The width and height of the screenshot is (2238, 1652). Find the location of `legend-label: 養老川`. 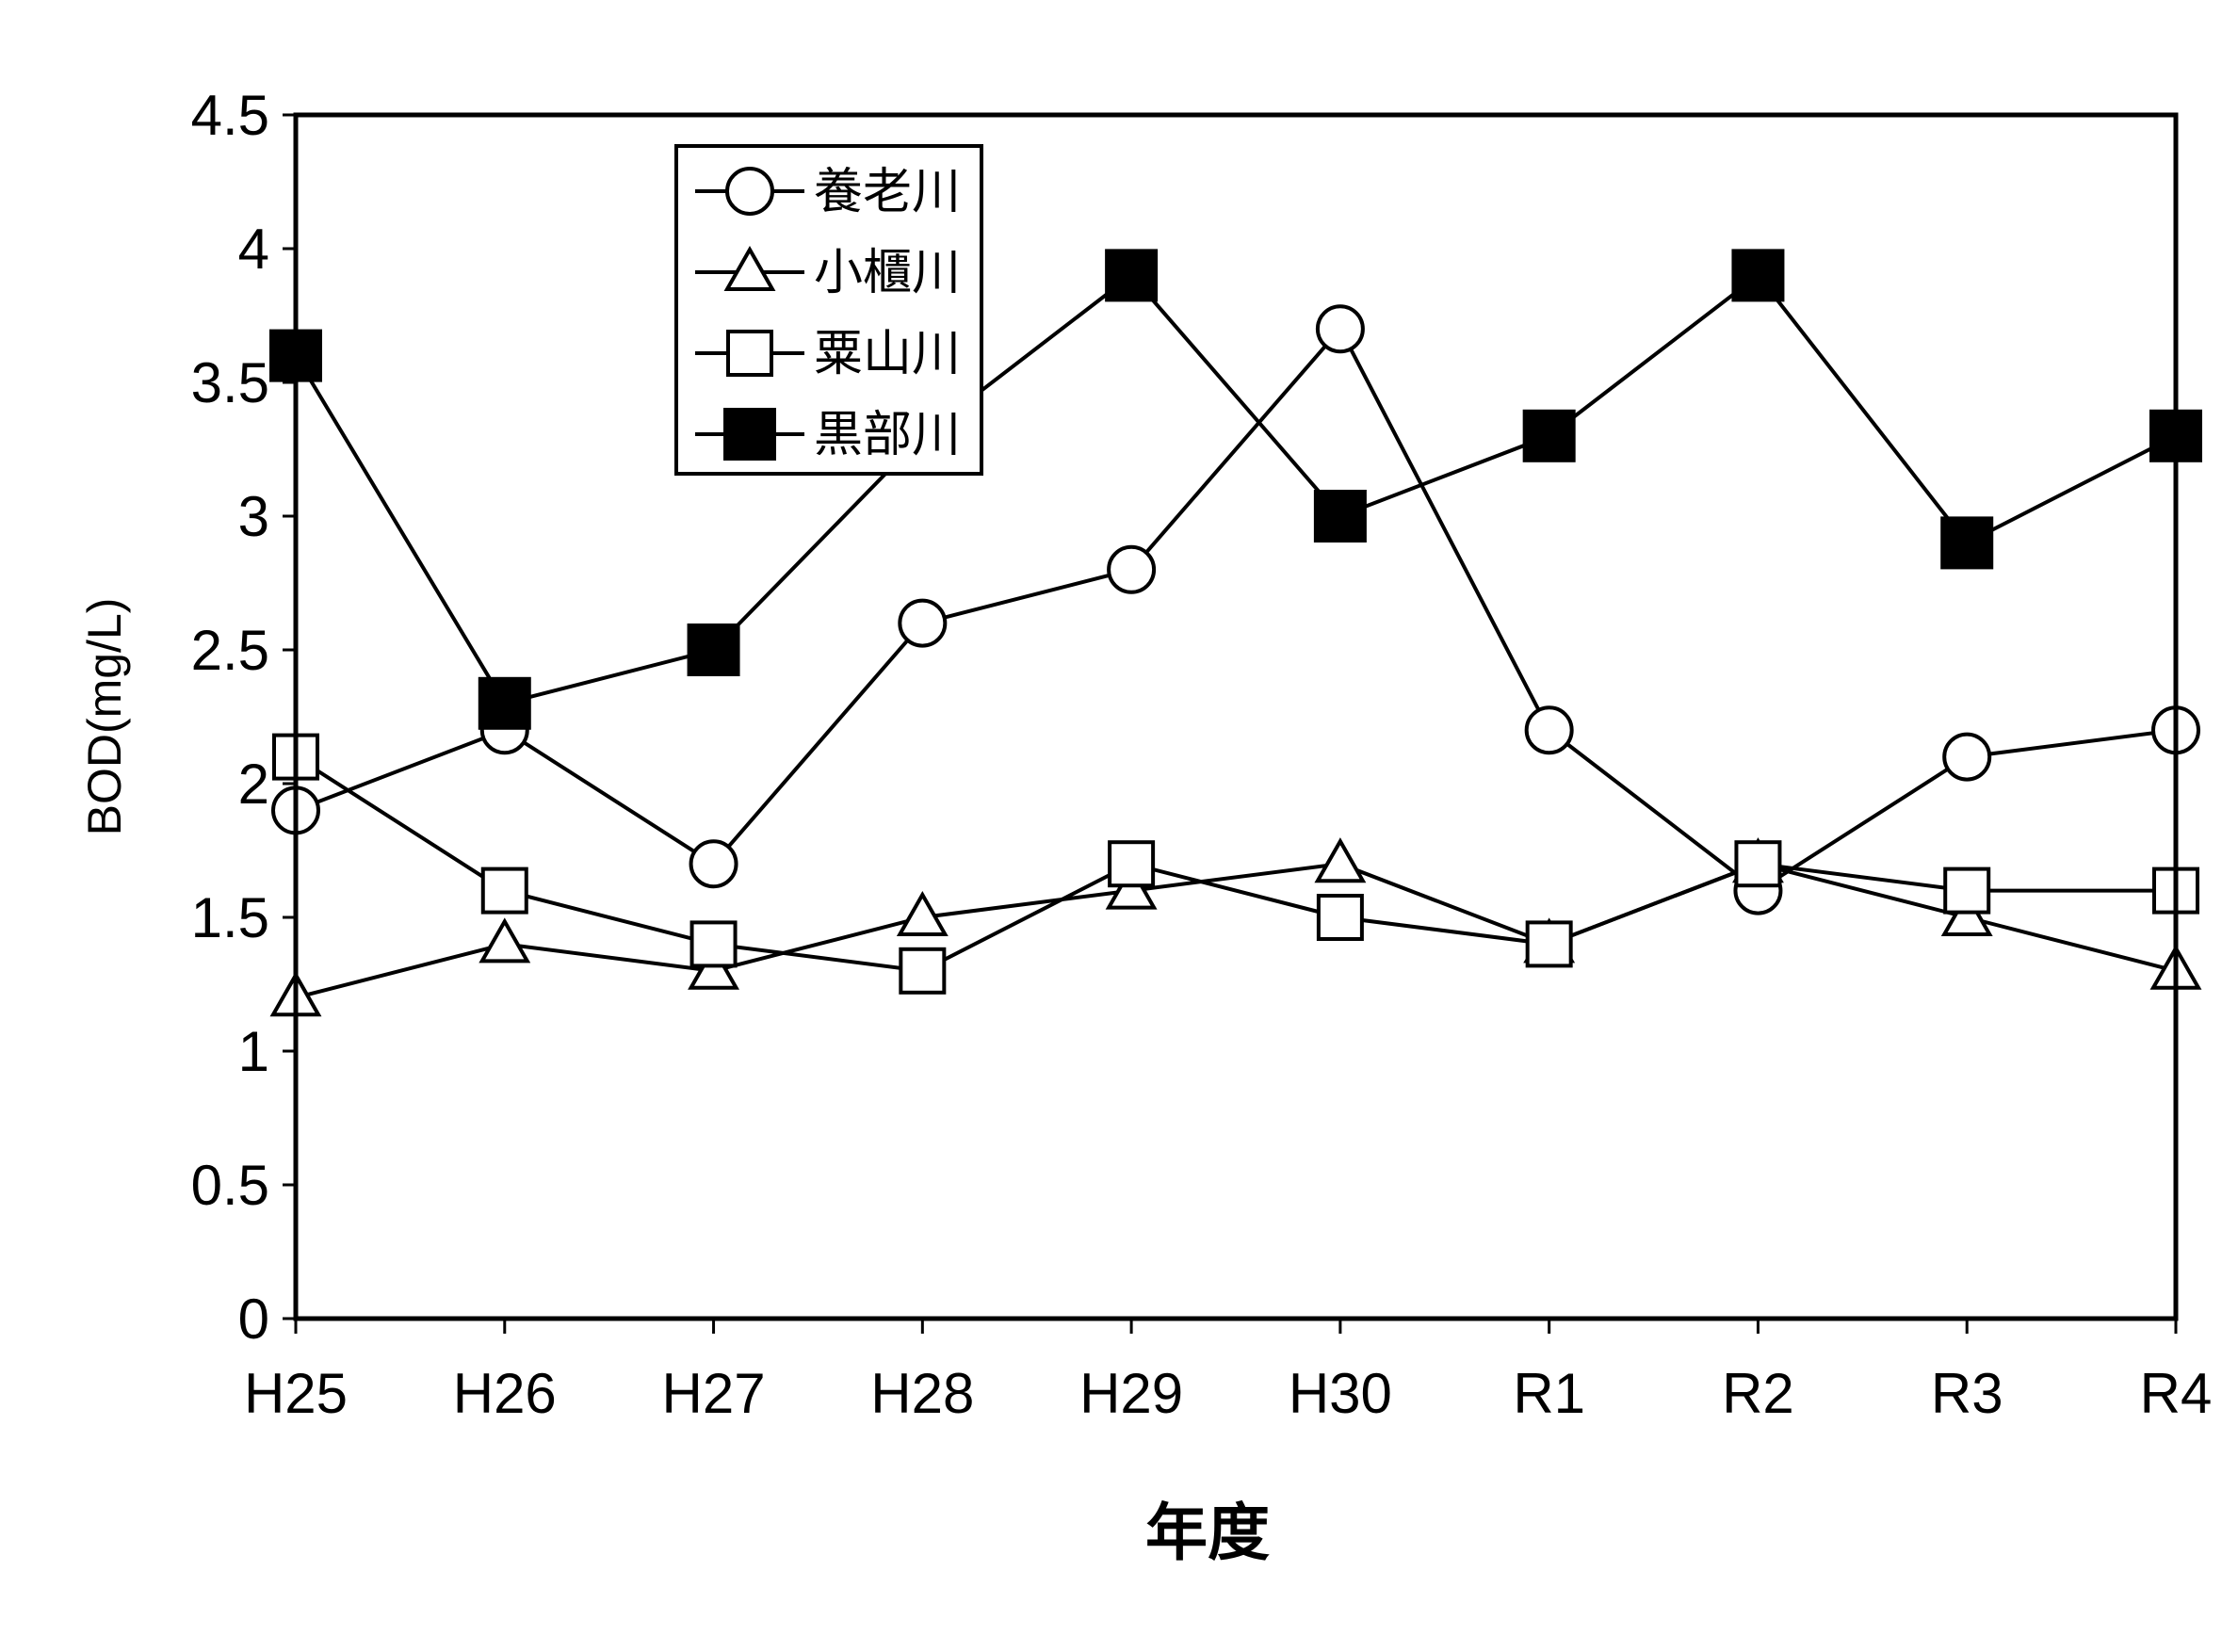

legend-label: 養老川 is located at coordinates (887, 192).